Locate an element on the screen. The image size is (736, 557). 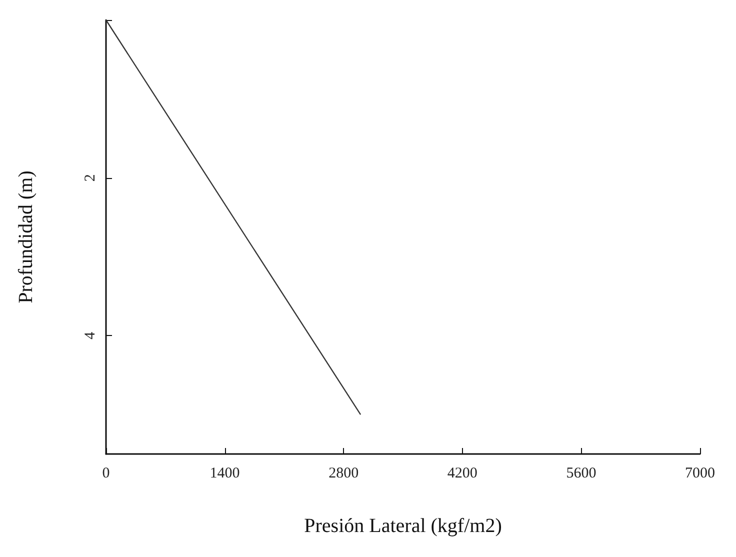
y-tick-label: 4 is located at coordinates (90, 335).